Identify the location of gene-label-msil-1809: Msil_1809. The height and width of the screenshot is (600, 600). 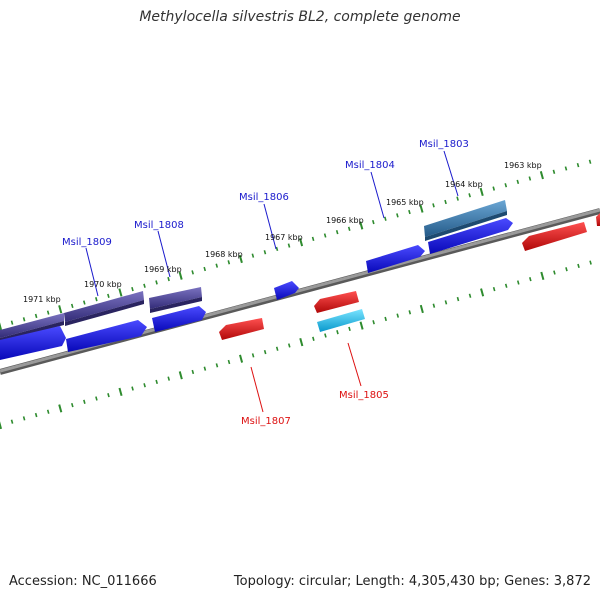
(87, 242).